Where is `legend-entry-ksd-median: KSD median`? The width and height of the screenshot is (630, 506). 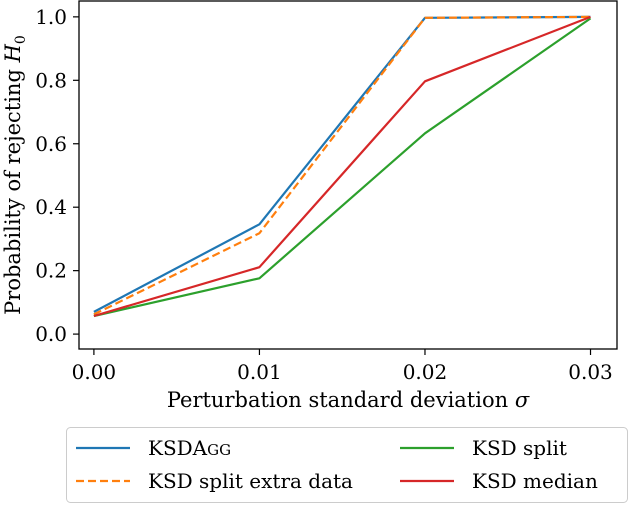 legend-entry-ksd-median: KSD median is located at coordinates (499, 481).